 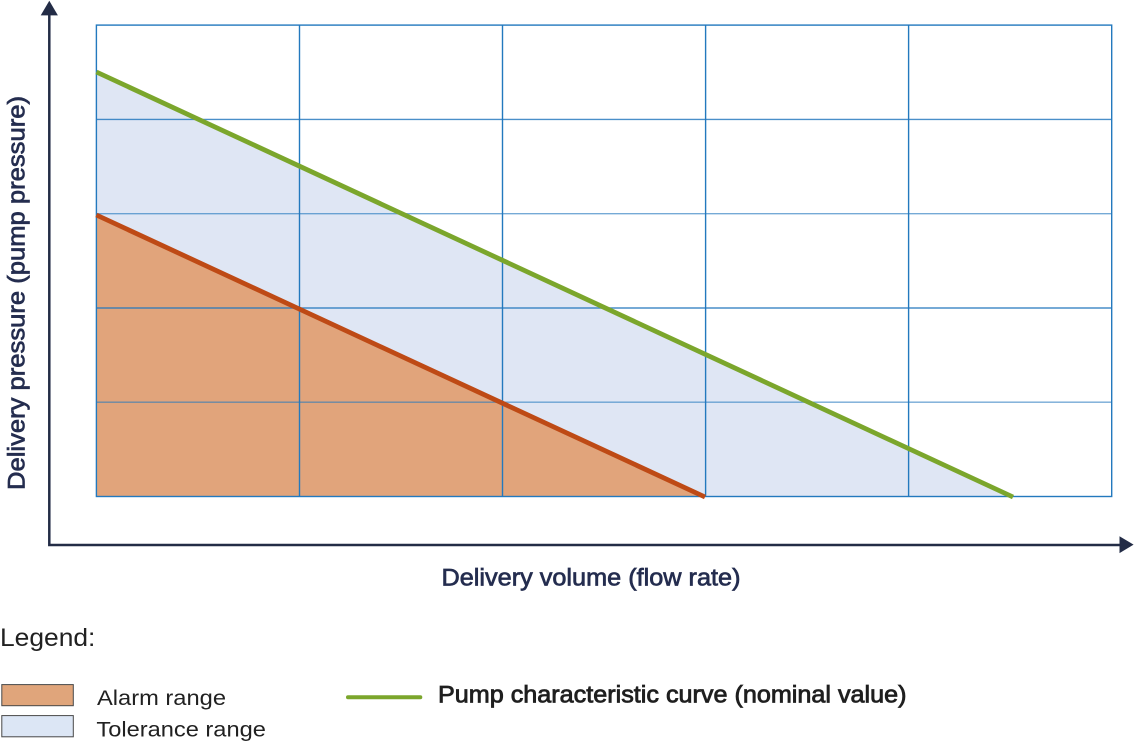 I want to click on svg-text:Delivery pressure (pump pressu: Delivery pressure (pump pressure), so click(x=17, y=293).